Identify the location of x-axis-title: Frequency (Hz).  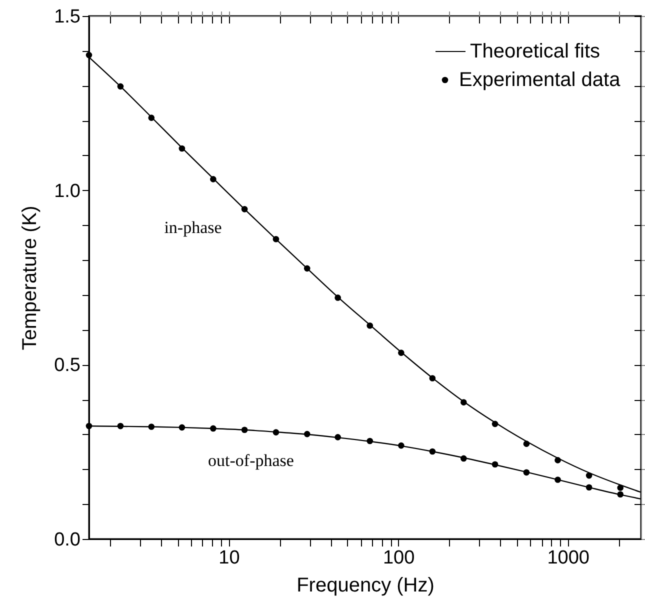
(365, 585).